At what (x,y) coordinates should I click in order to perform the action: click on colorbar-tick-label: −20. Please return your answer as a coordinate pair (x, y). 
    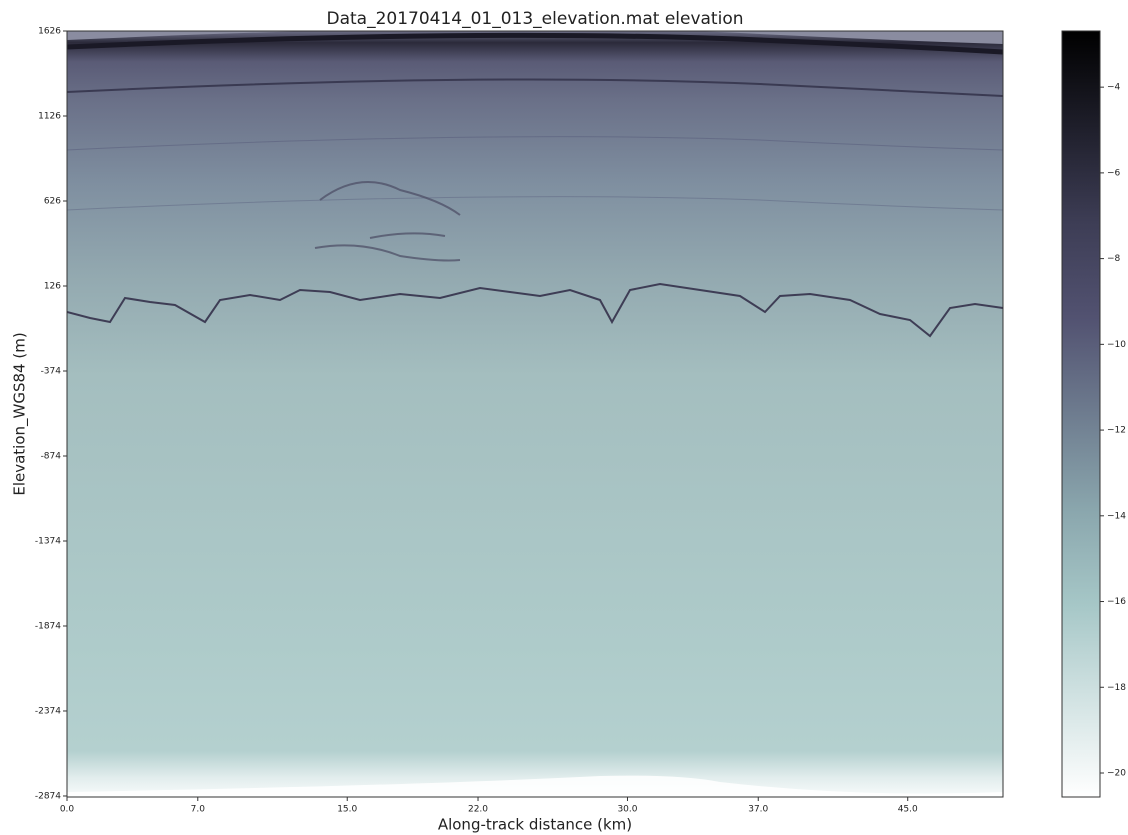
    Looking at the image, I should click on (1116, 773).